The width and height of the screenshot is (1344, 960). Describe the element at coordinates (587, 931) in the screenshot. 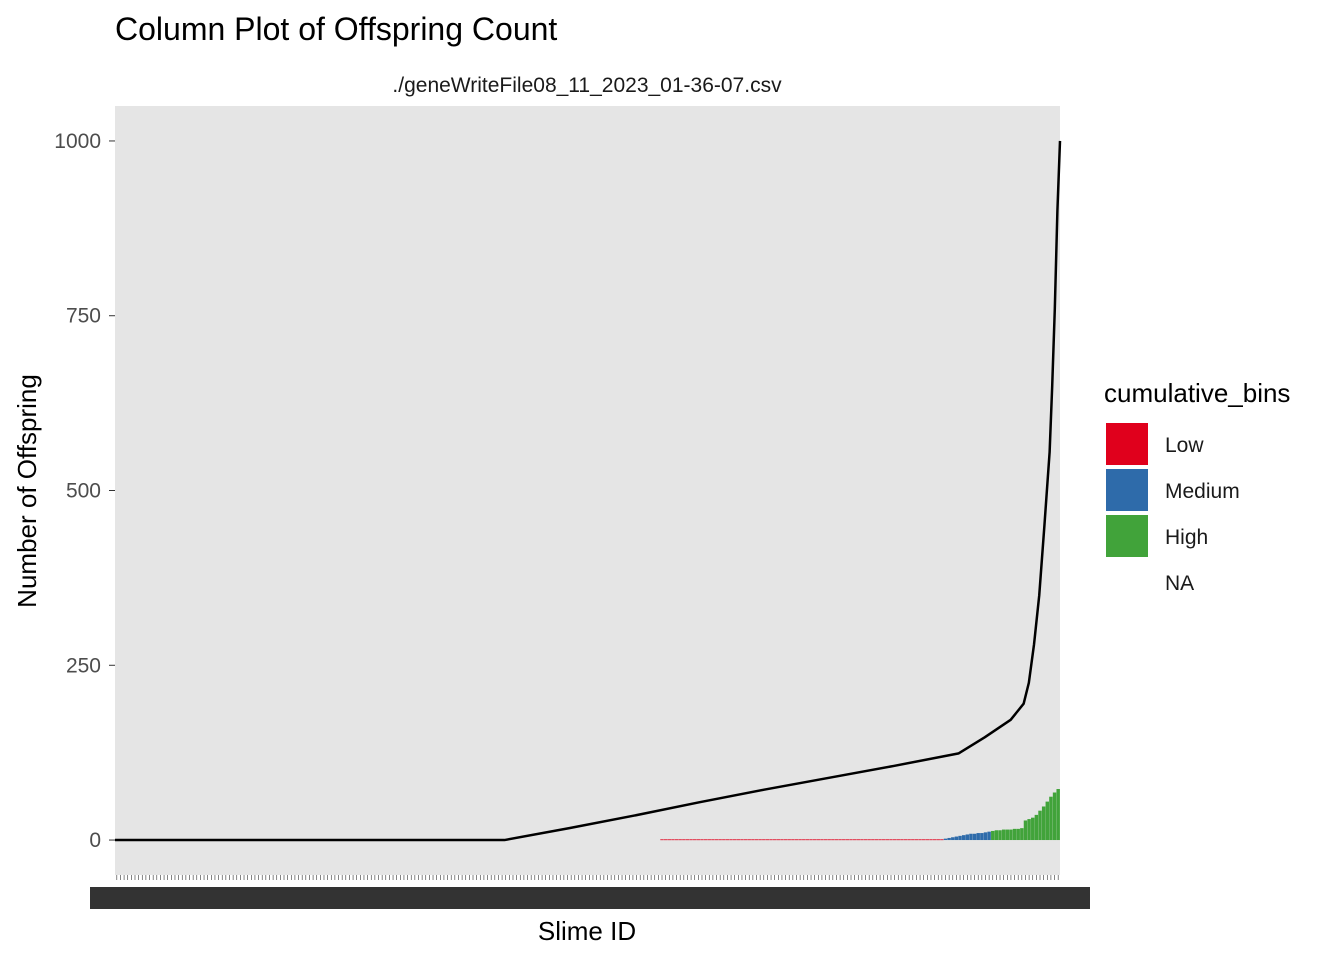

I see `x-axis-title: Slime ID` at that location.